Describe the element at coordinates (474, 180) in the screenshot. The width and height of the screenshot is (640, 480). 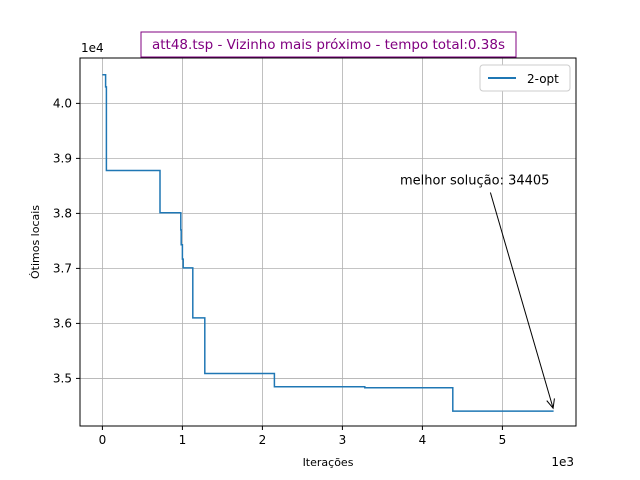
I see `annotation-text: melhor solução: 34405` at that location.